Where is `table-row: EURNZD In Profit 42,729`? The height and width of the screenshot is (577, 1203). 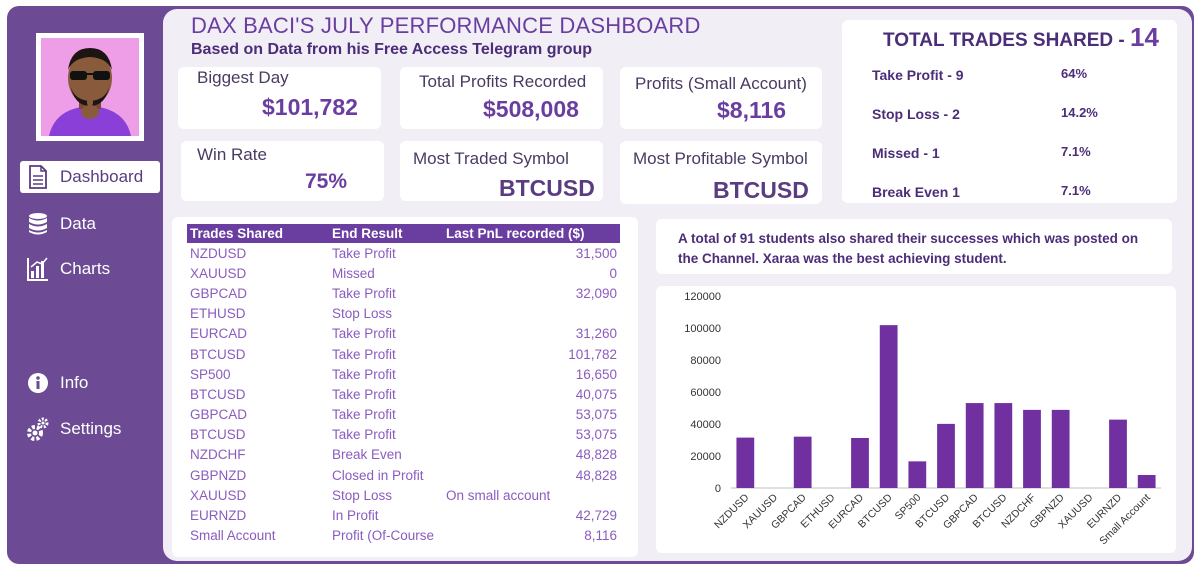
table-row: EURNZD In Profit 42,729 is located at coordinates (403, 515).